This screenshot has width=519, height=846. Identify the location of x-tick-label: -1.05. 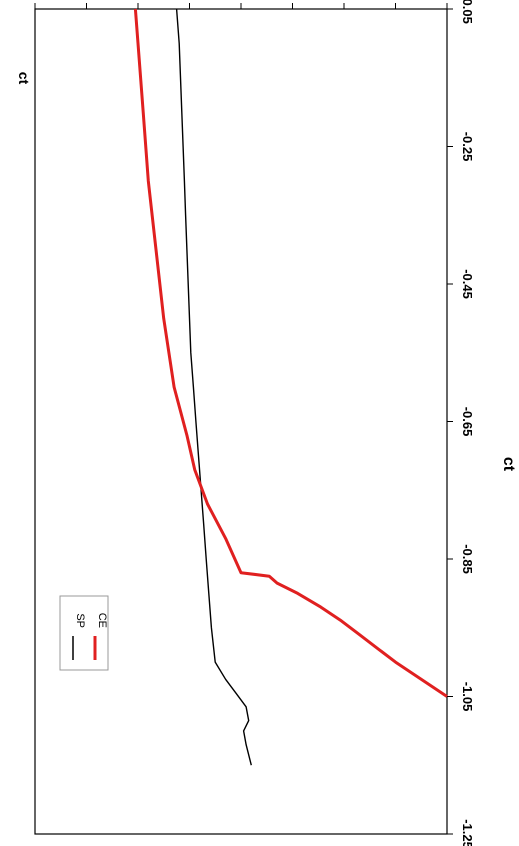
(467, 697).